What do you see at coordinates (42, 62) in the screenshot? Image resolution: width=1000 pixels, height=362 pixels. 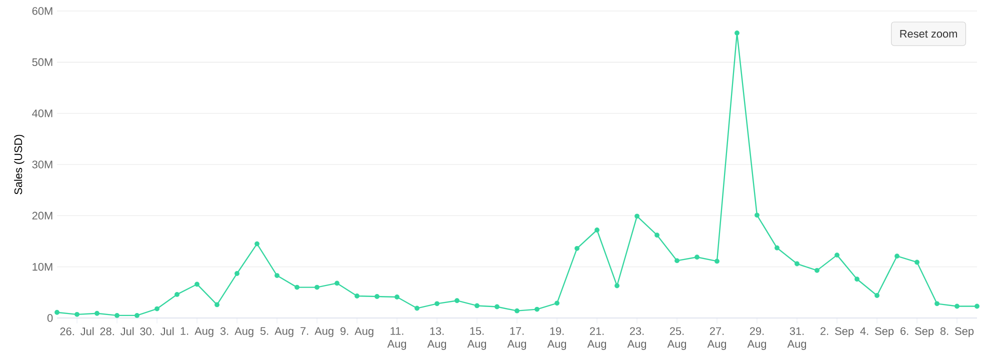 I see `y-tick-label: 50M` at bounding box center [42, 62].